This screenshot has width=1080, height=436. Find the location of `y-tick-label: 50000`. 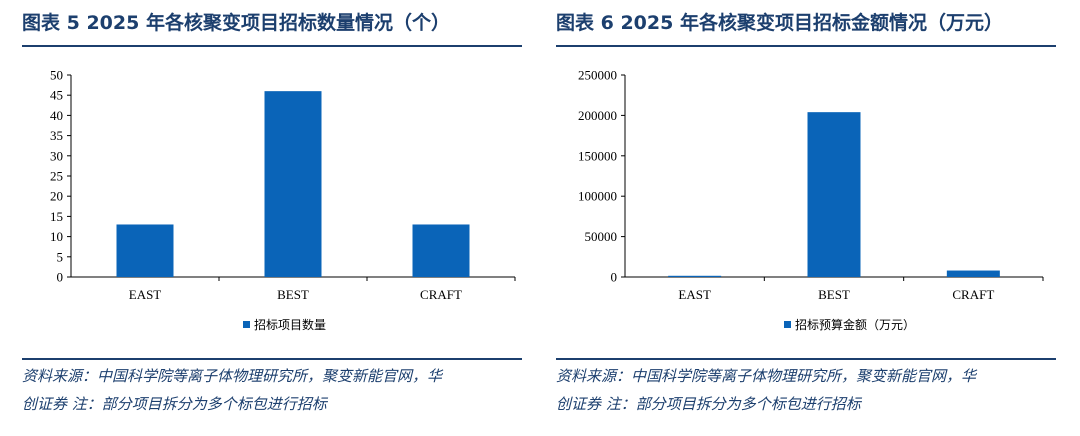

y-tick-label: 50000 is located at coordinates (601, 236).